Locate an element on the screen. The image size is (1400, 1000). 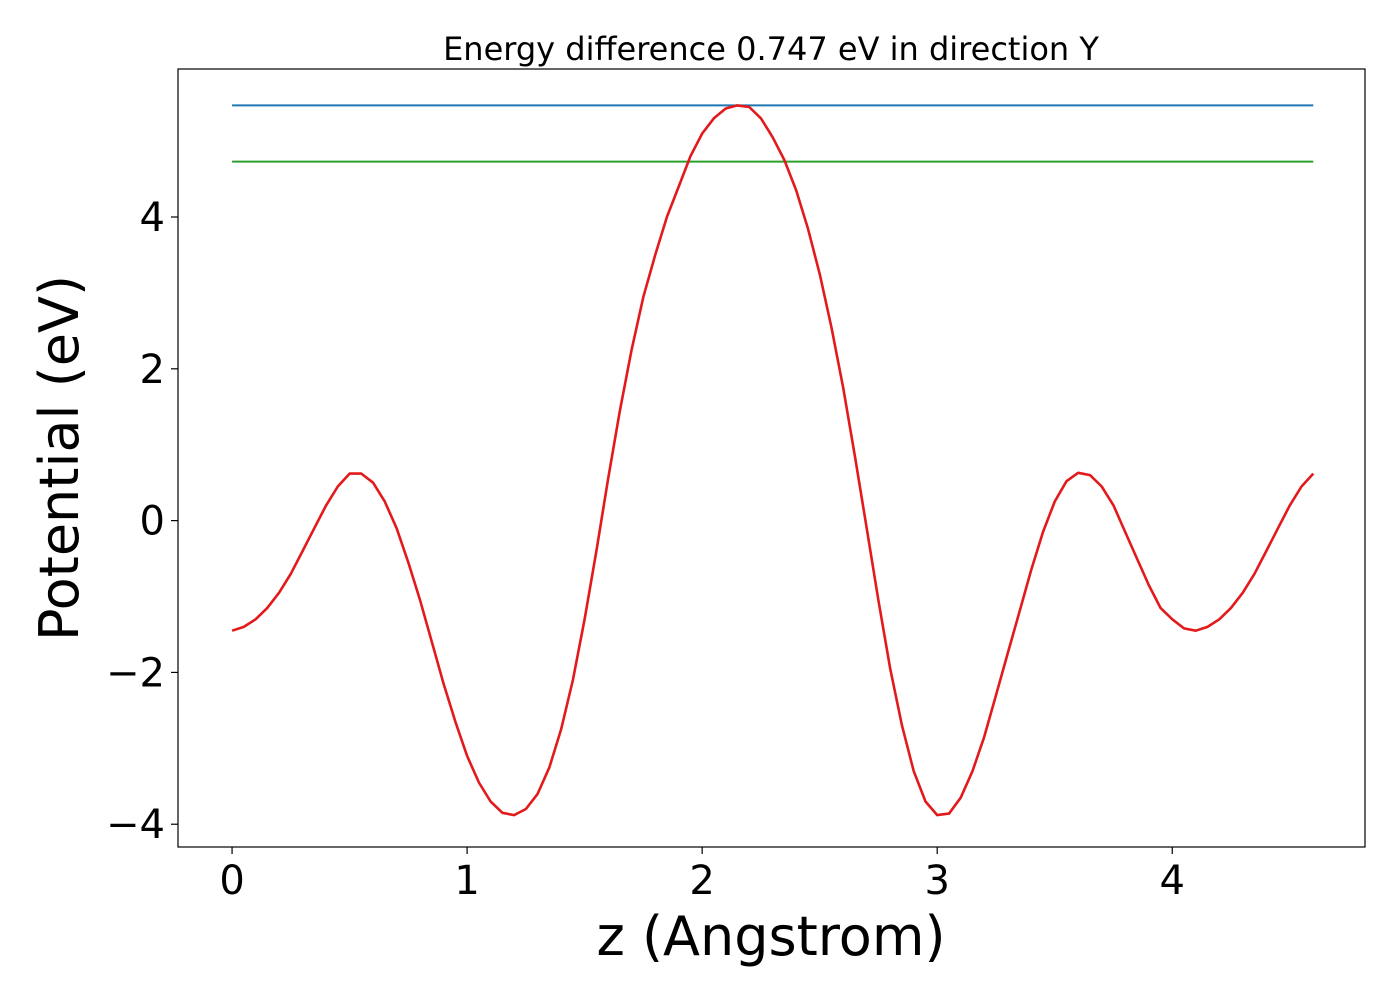
y-axis-label: Potential (eV) is located at coordinates (59, 458).